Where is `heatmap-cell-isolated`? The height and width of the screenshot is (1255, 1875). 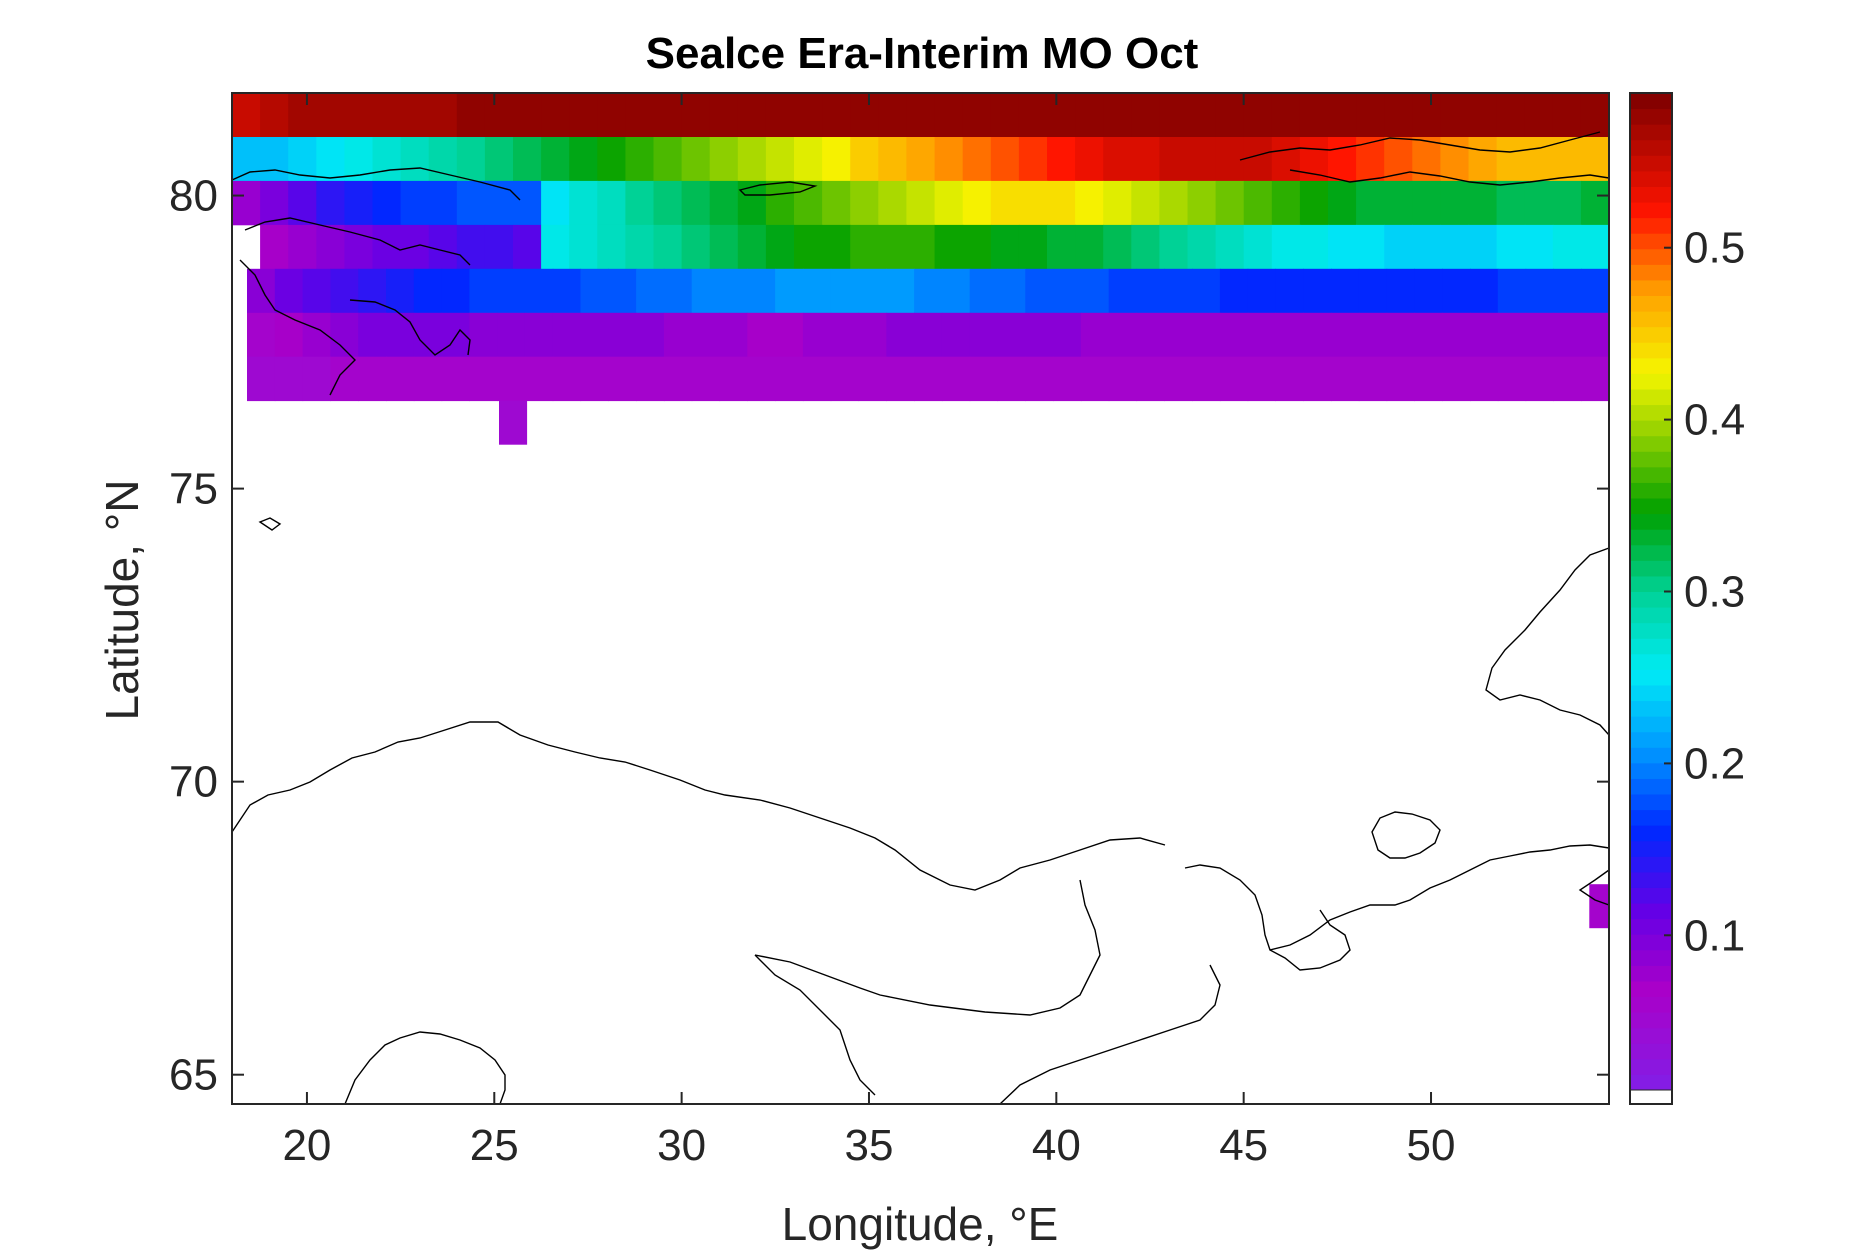 heatmap-cell-isolated is located at coordinates (1599, 906).